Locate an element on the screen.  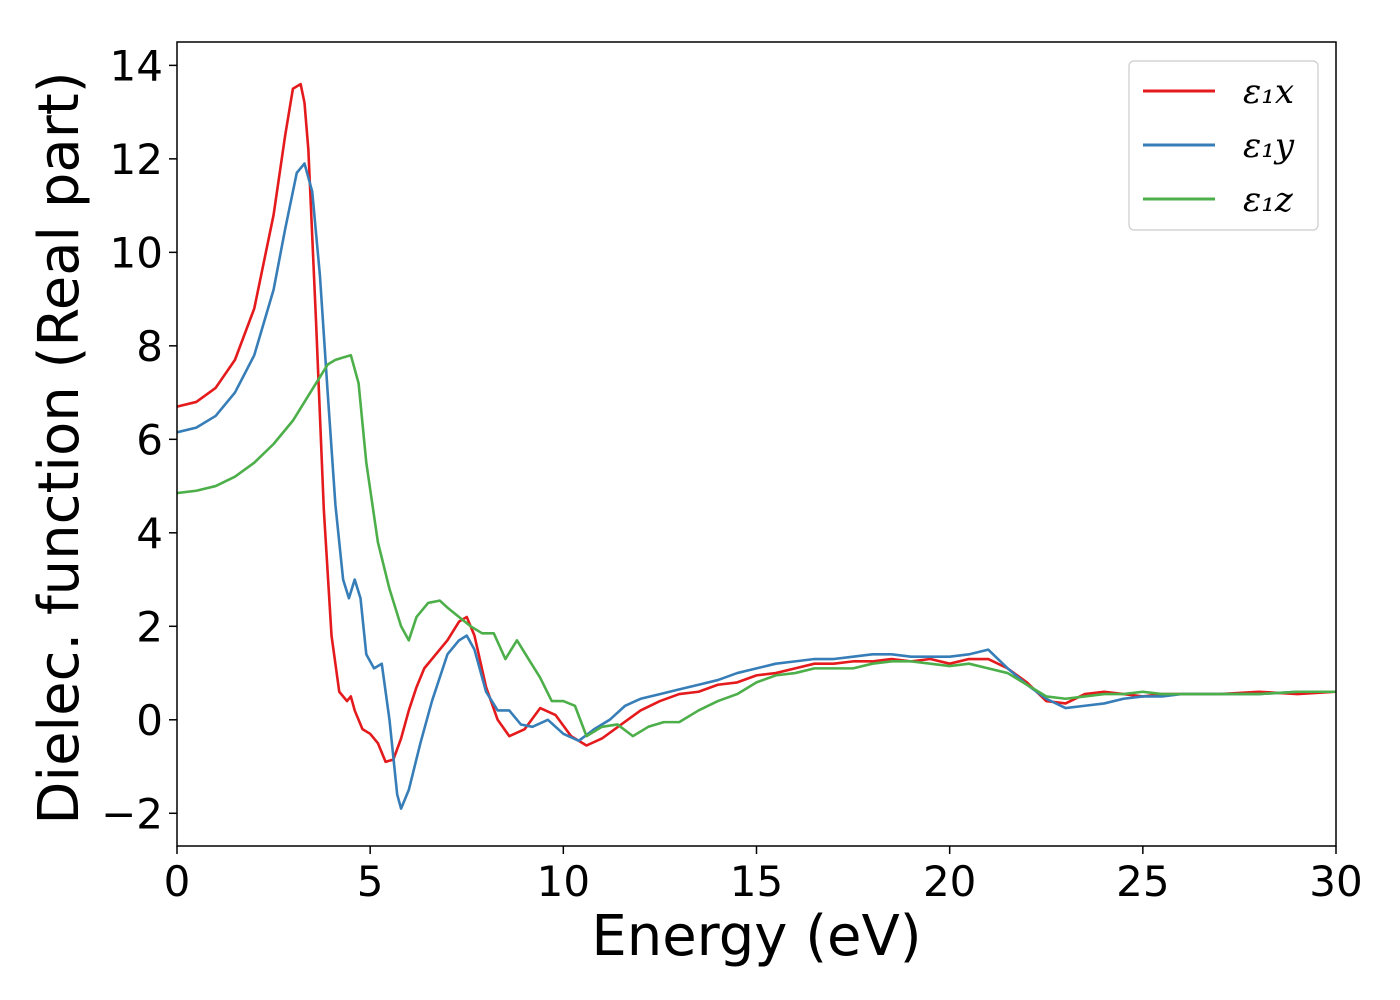
x-axis-label: Energy (eV) is located at coordinates (756, 936).